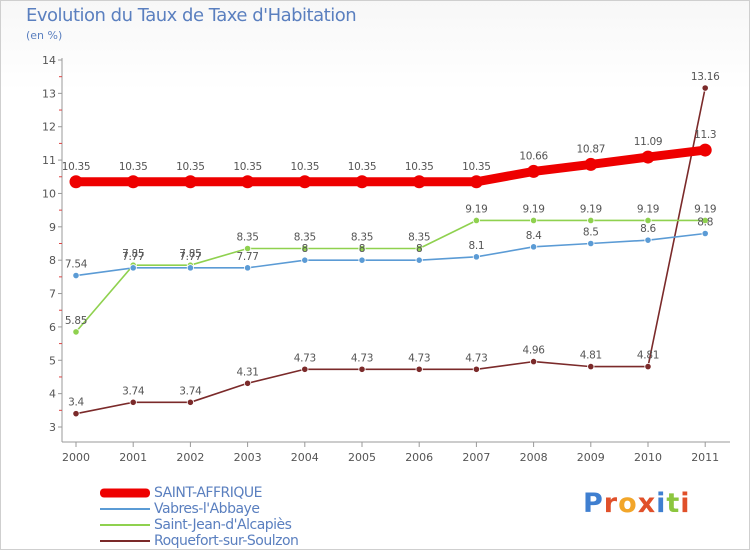  I want to click on legend-label: Saint-Jean-d'Alcapiès, so click(223, 525).